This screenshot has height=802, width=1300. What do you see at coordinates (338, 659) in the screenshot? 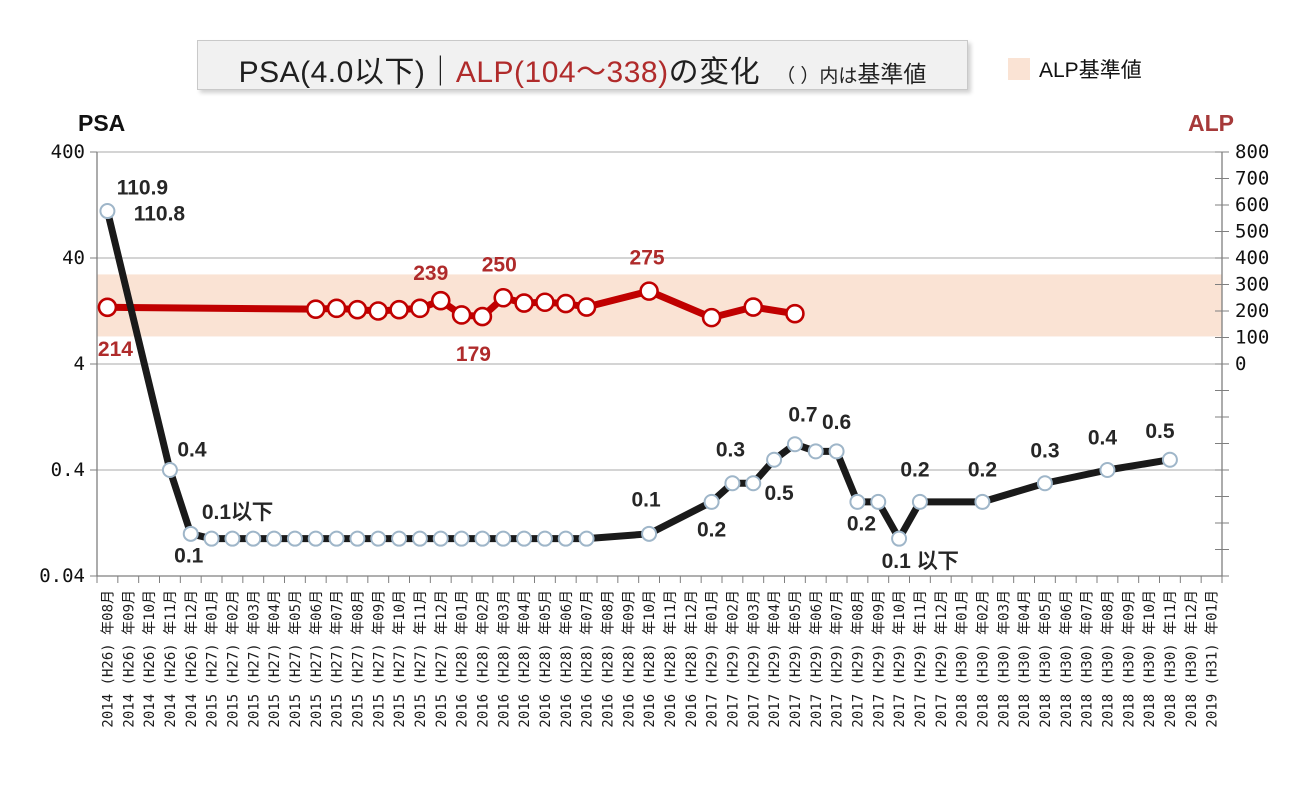
I see `svg-text: 2015 (H27) 年07月` at bounding box center [338, 659].